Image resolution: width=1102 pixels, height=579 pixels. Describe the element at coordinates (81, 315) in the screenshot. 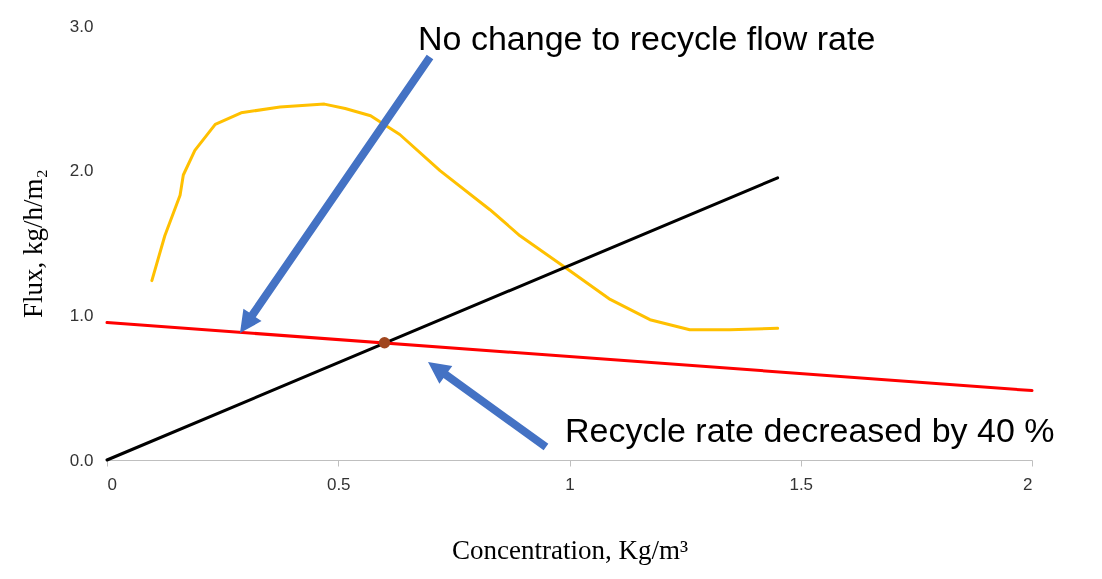

I see `y-tick-label: 1.0` at that location.